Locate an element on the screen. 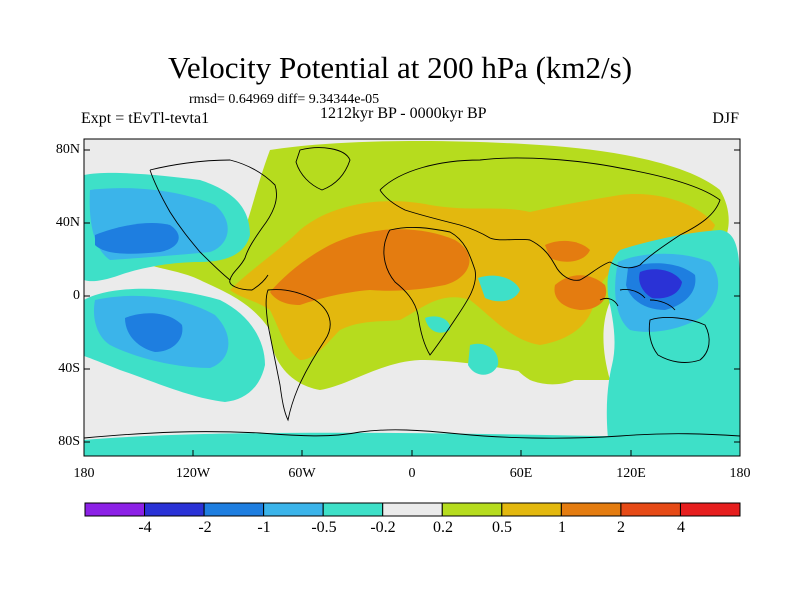 This screenshot has width=800, height=600. period-label: 1212kyr BP - 0000kyr BP is located at coordinates (403, 113).